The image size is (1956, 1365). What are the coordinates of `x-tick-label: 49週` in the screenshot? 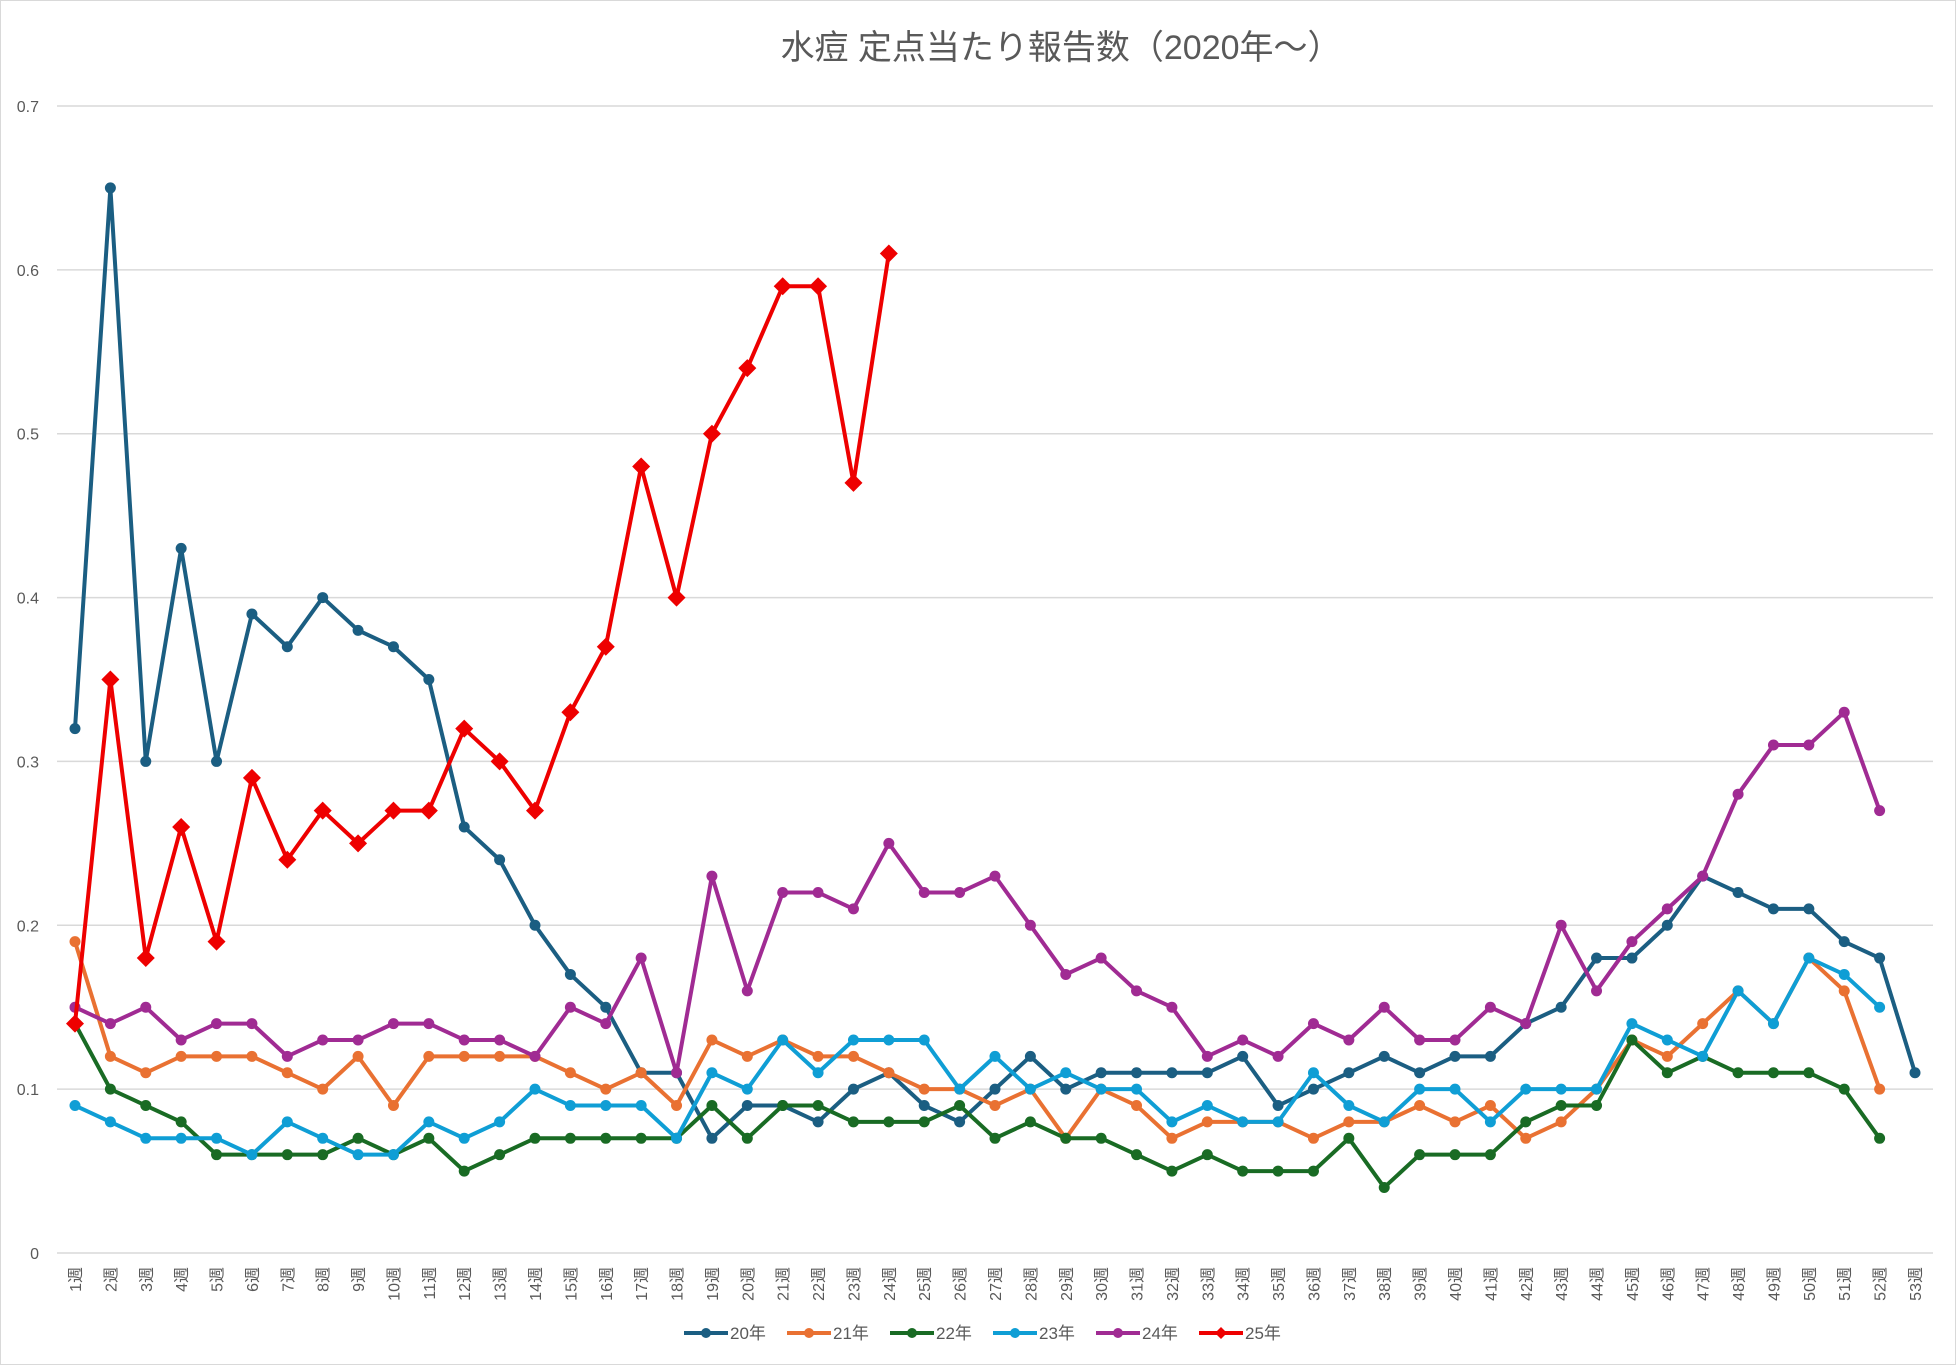 It's located at (1774, 1284).